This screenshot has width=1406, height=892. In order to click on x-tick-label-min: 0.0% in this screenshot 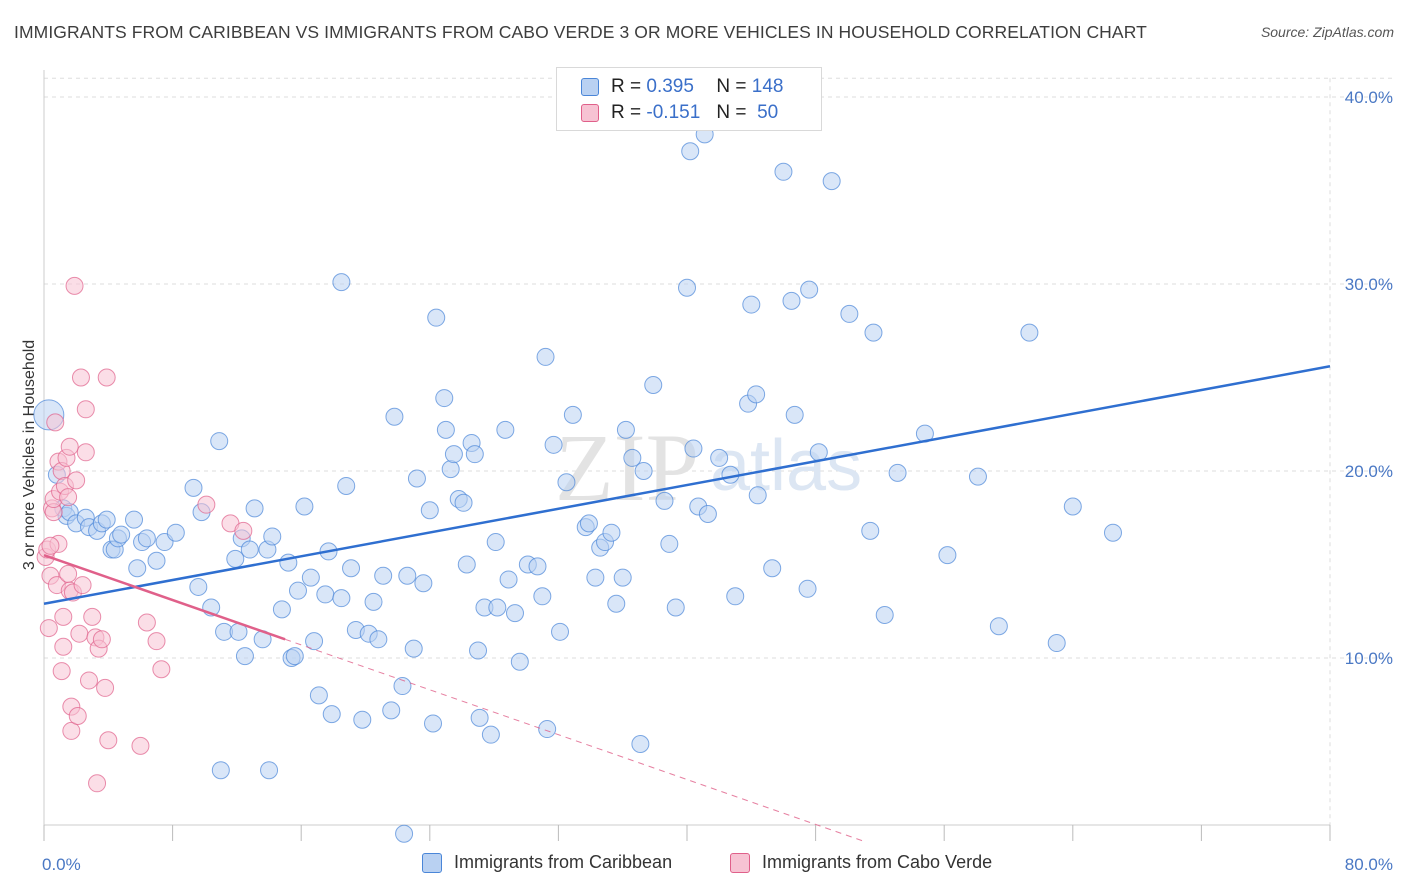, I will do `click(61, 864)`.